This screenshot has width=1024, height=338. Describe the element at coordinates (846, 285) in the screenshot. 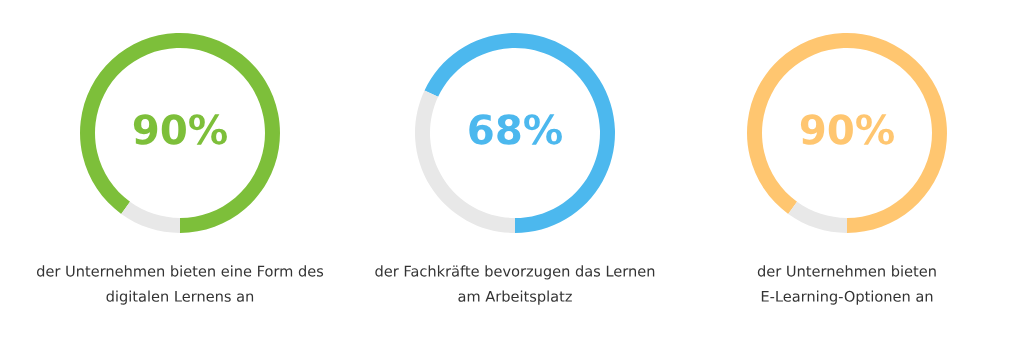

I see `text: der Unternehmen bieten E-Learning-Optionen an` at that location.